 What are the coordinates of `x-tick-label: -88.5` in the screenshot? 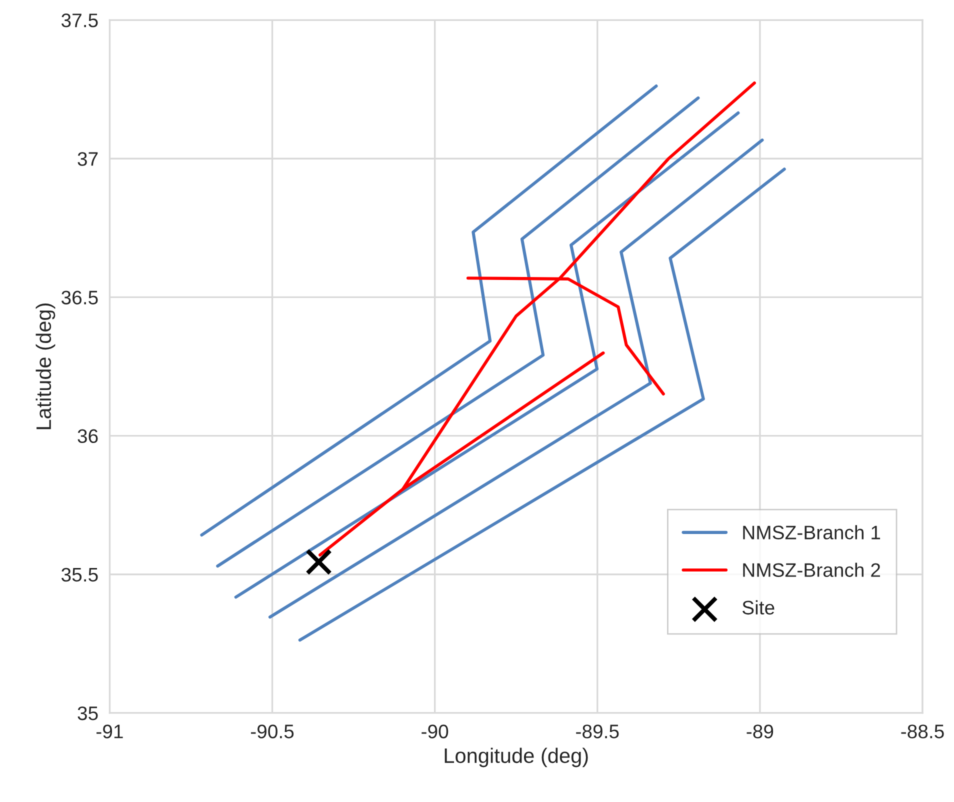 It's located at (922, 731).